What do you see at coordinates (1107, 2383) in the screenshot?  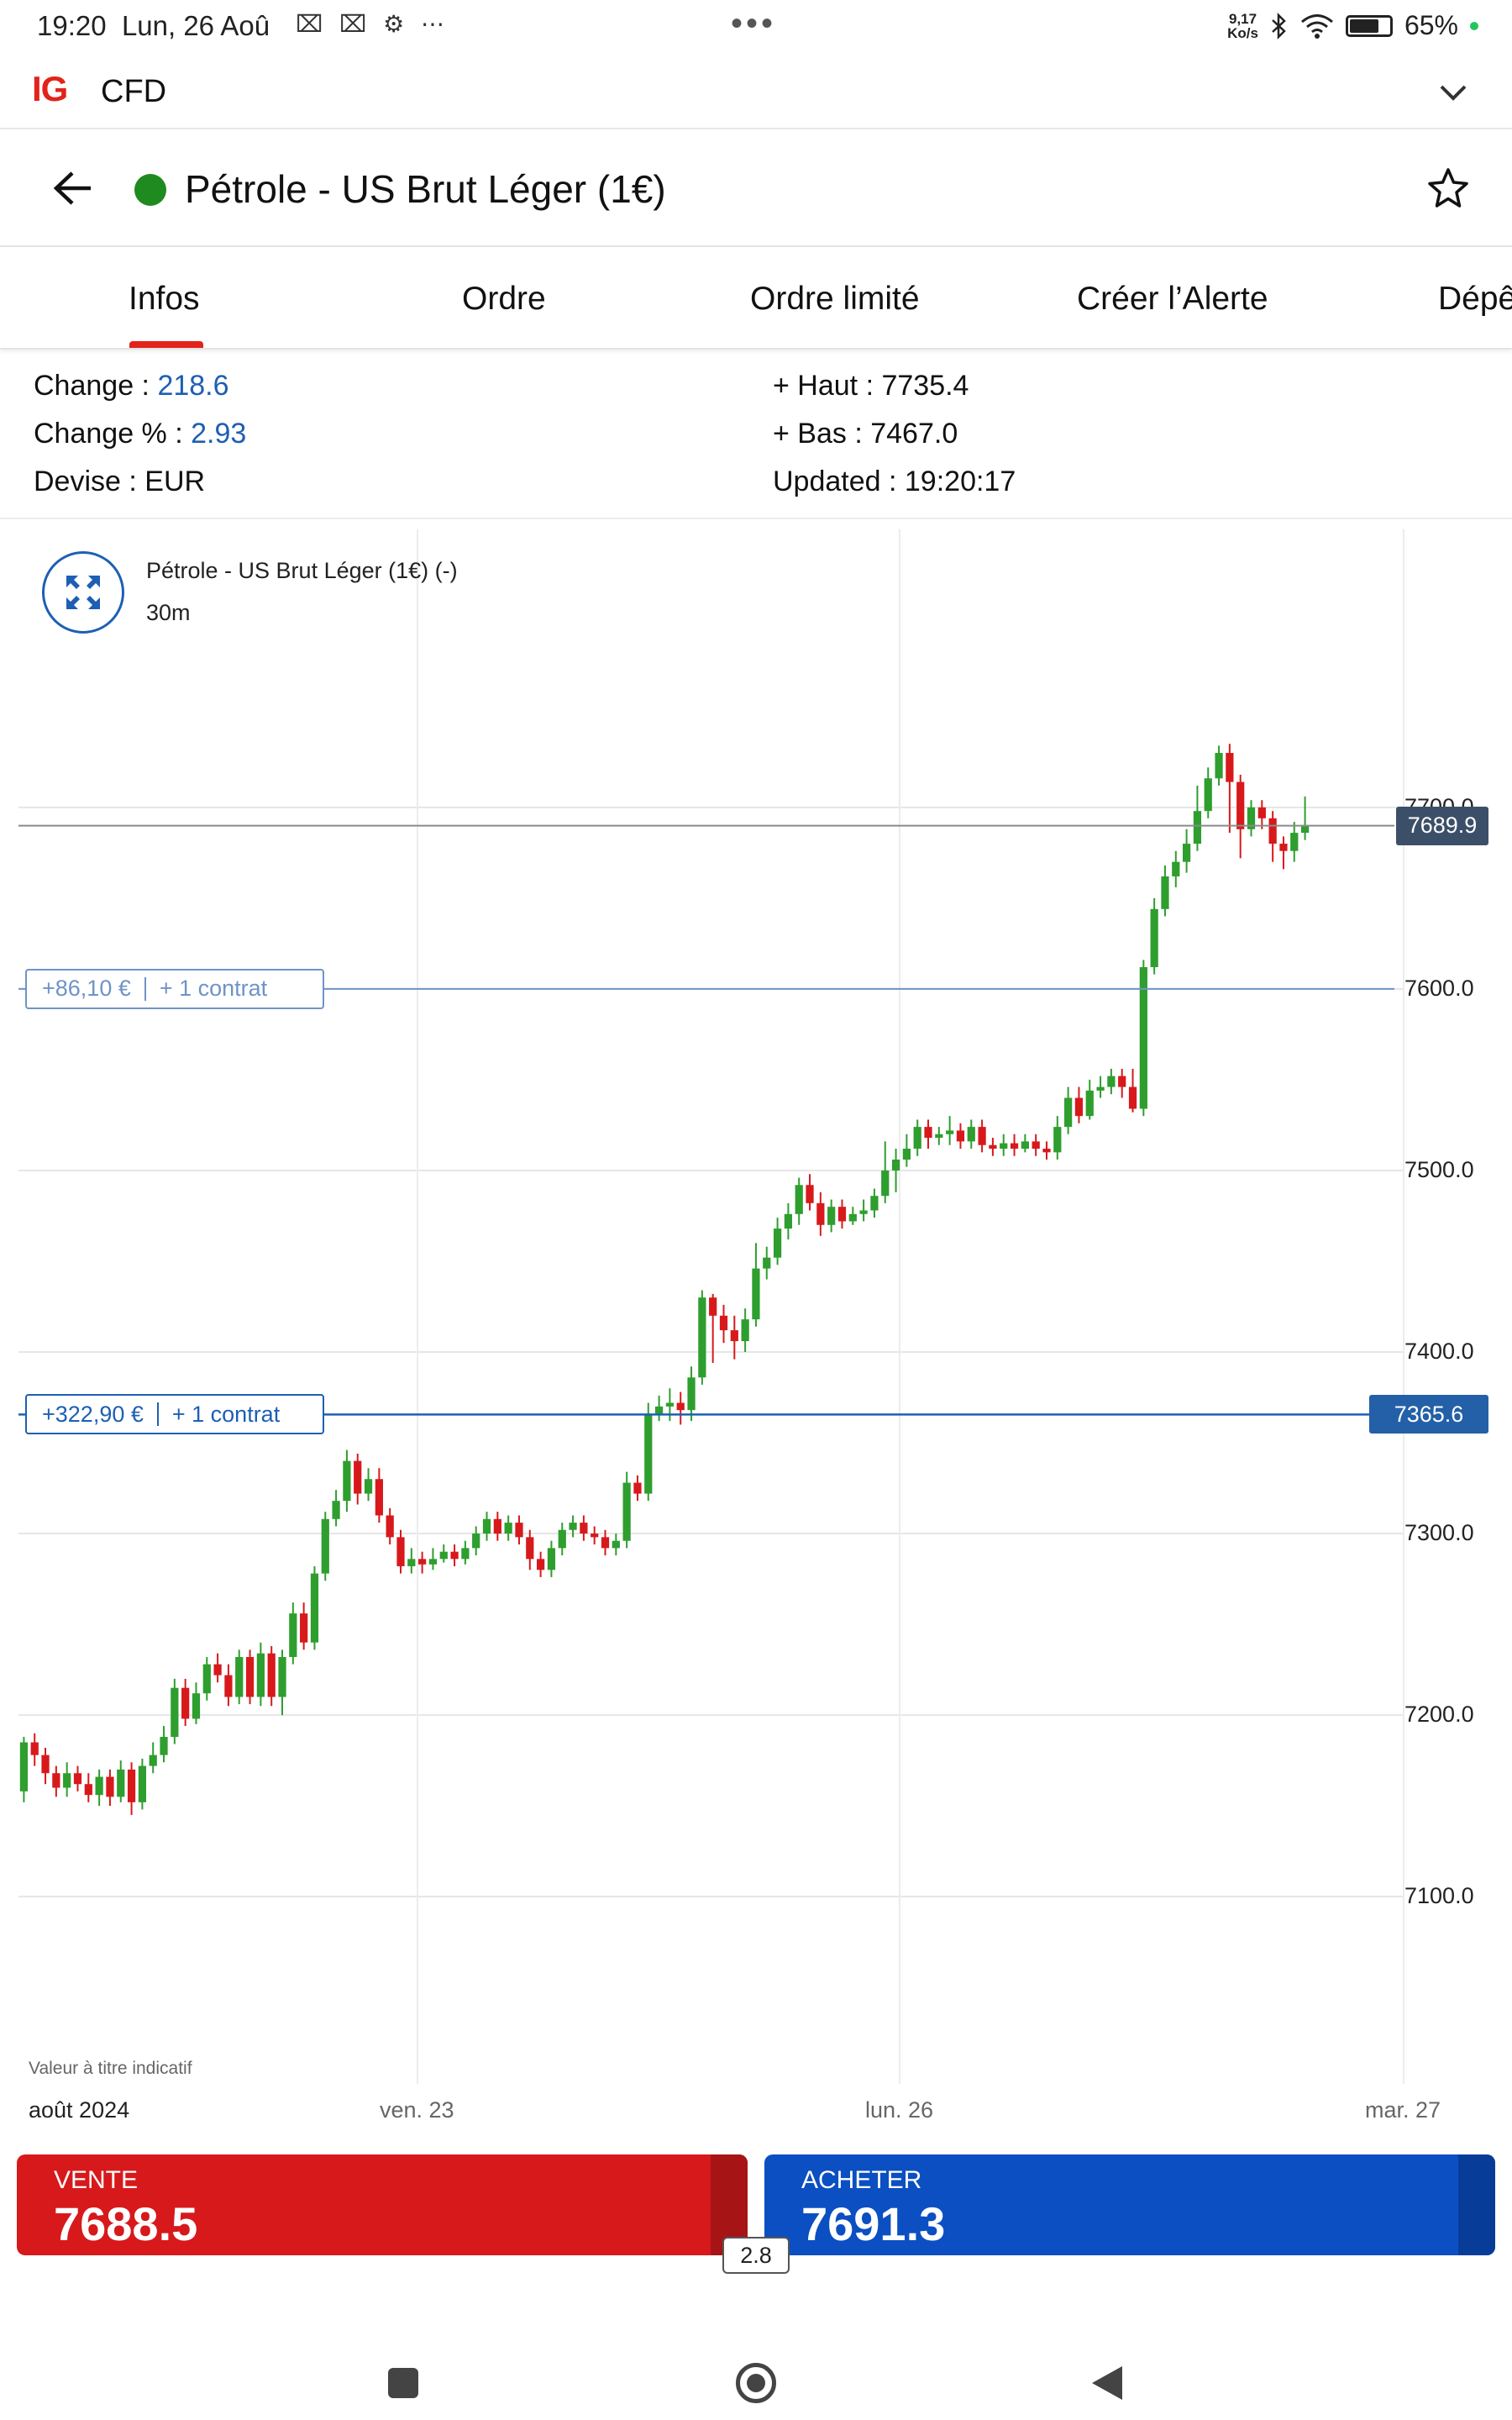 I see `back-icon` at bounding box center [1107, 2383].